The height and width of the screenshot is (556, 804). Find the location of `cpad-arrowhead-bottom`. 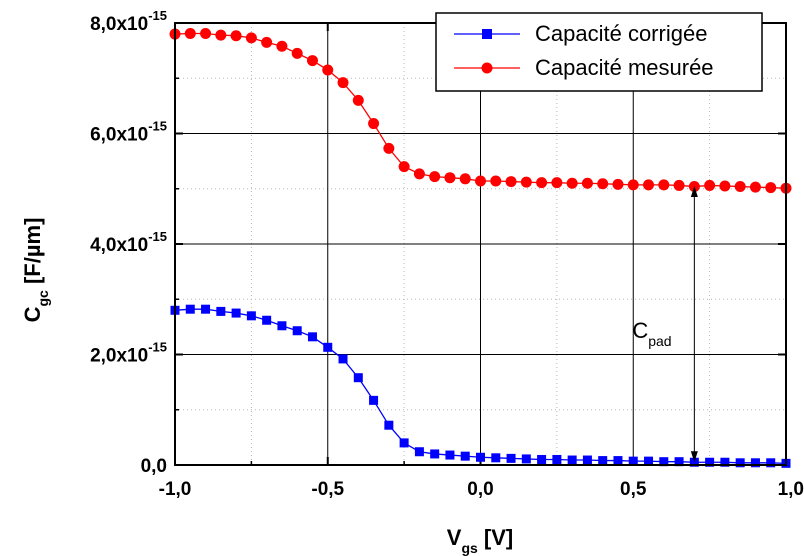

cpad-arrowhead-bottom is located at coordinates (694, 457).